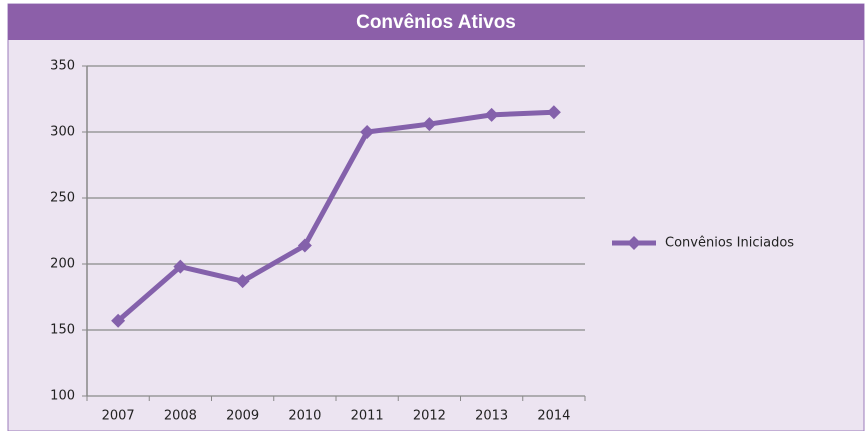 This screenshot has height=431, width=867. Describe the element at coordinates (62, 132) in the screenshot. I see `y-tick-label: 300` at that location.